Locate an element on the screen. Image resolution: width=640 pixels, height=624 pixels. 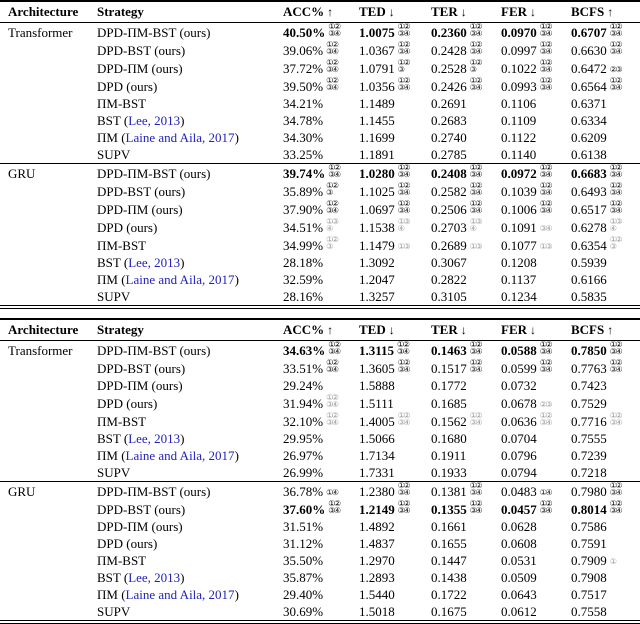
bcfs-cell: 0.7909 ① is located at coordinates (603, 560).